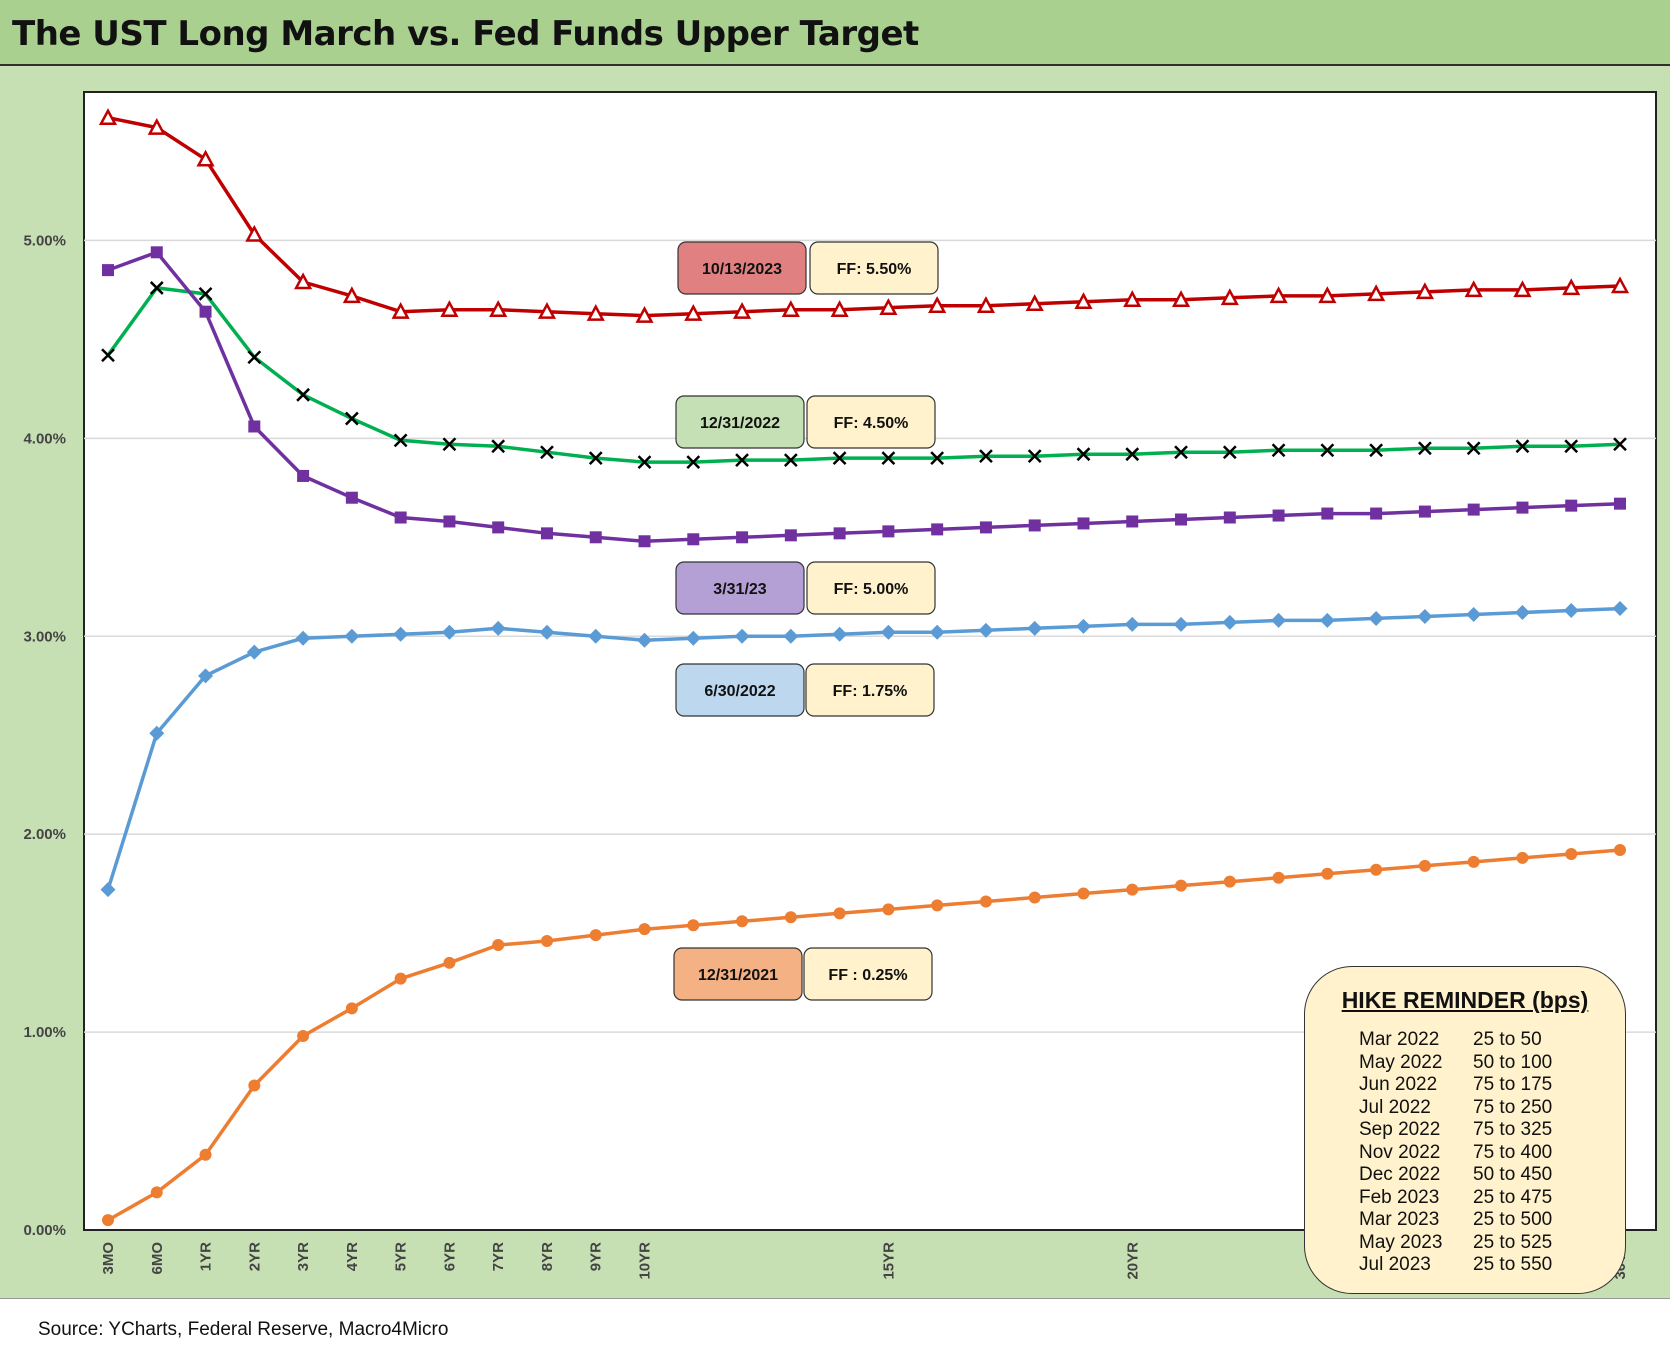  I want to click on hike-row: Mar 2023 25 to 500, so click(1465, 1220).